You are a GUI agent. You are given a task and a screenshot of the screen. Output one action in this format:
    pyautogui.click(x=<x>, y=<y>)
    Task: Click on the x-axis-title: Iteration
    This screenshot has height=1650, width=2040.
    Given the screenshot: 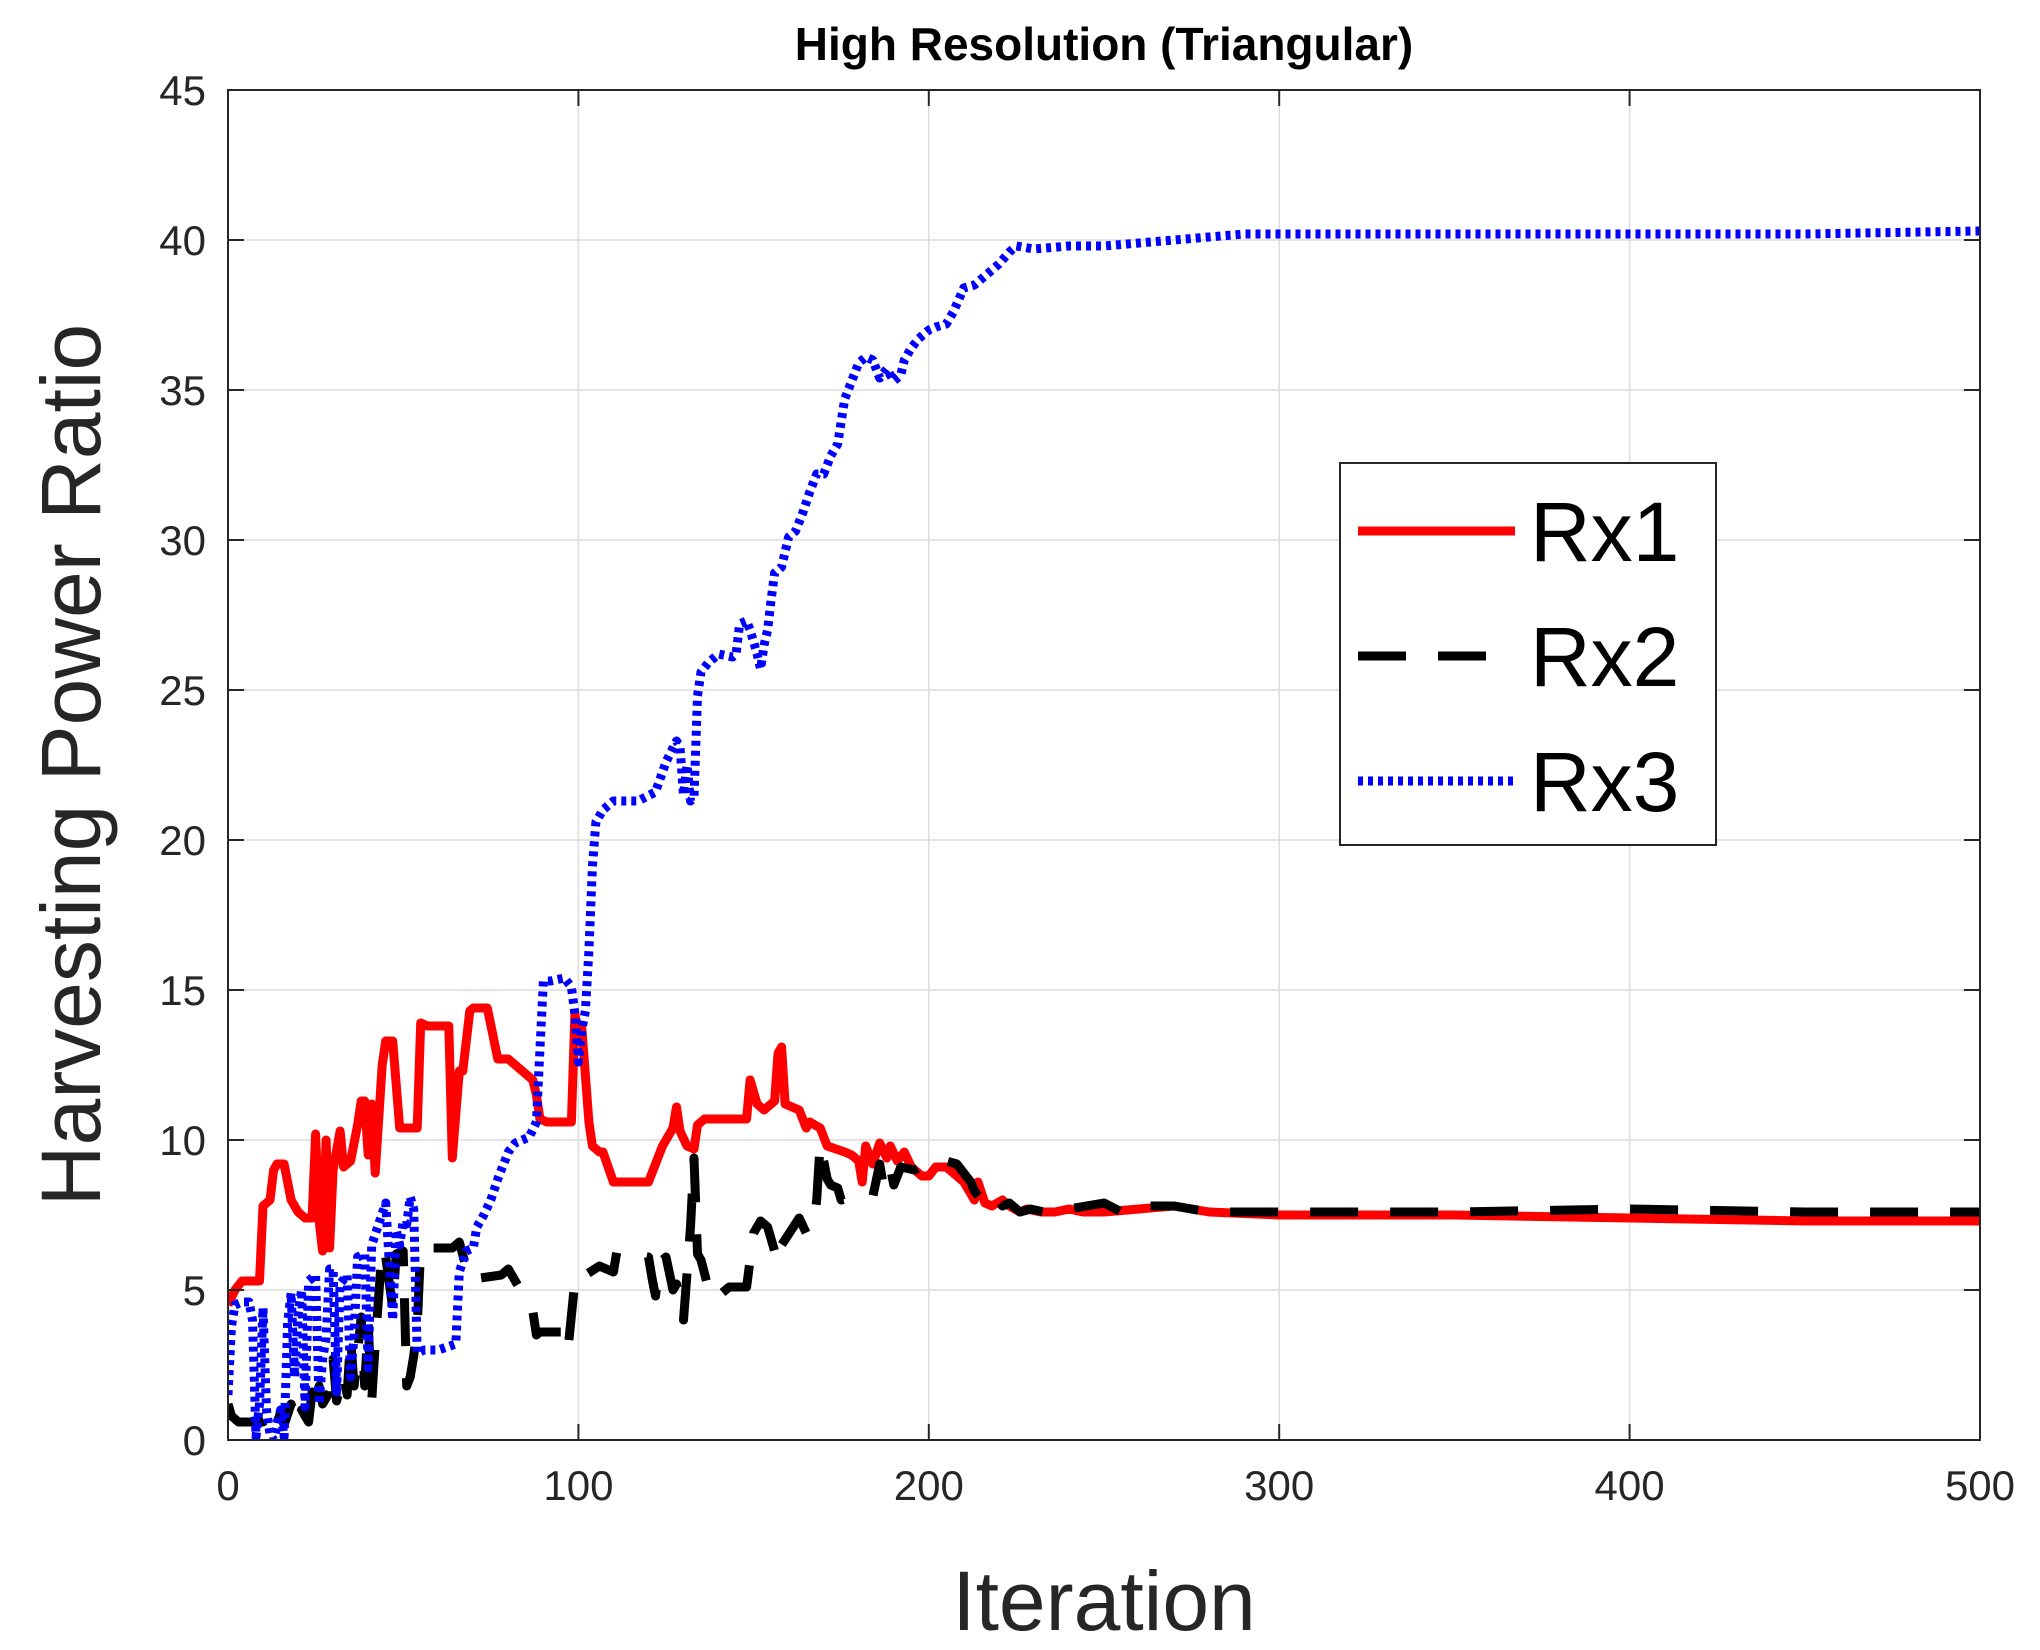 What is the action you would take?
    pyautogui.click(x=1104, y=1601)
    